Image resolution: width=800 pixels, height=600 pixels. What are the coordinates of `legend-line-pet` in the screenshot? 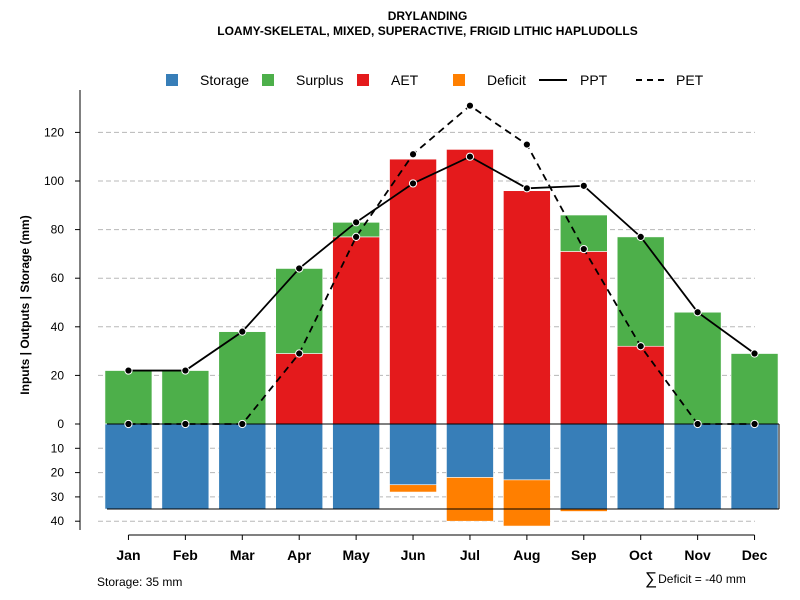 It's located at (650, 80).